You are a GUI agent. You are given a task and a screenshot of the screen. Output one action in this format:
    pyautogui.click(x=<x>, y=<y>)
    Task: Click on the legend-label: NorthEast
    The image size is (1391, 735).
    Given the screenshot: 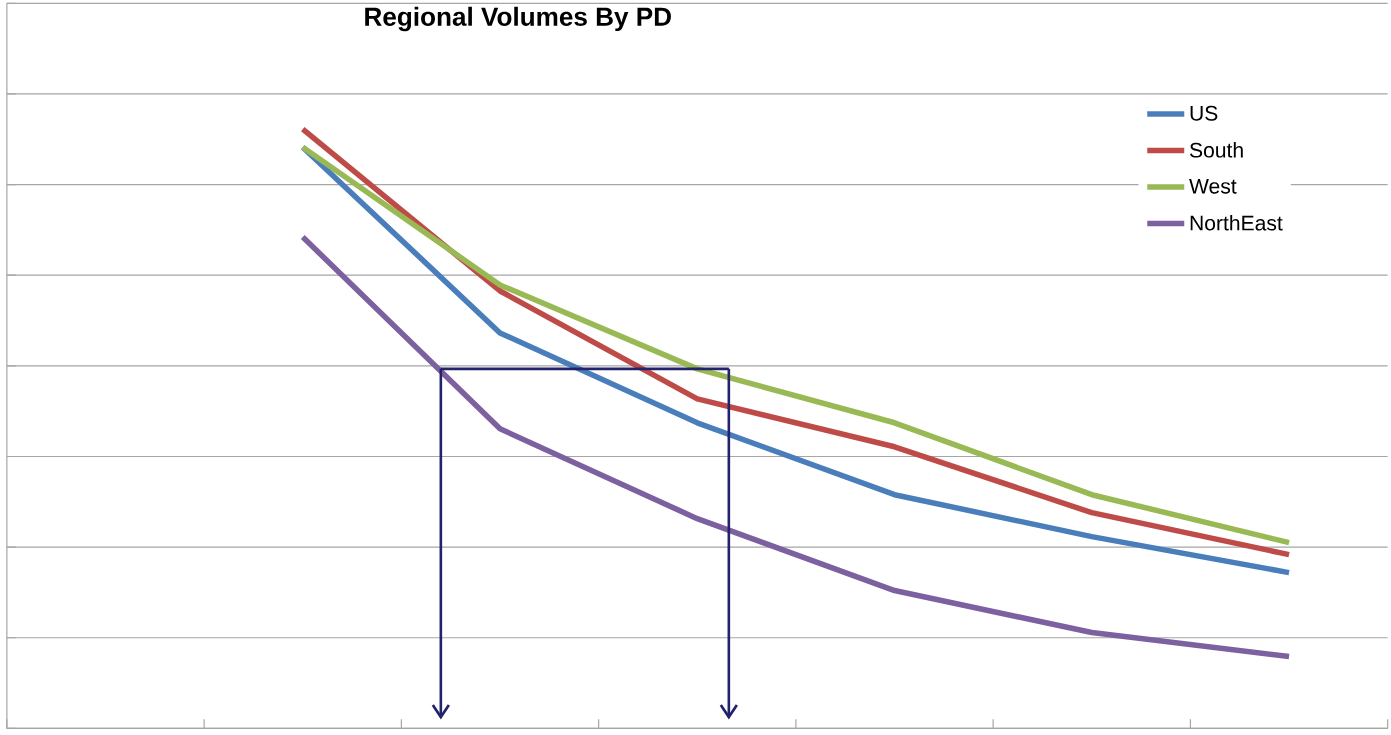 What is the action you would take?
    pyautogui.click(x=1236, y=222)
    